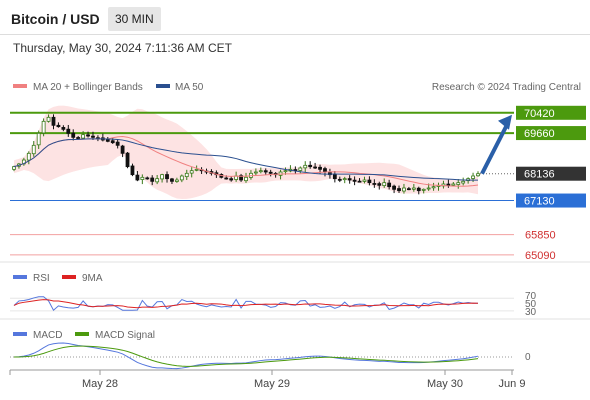 The image size is (590, 400). What do you see at coordinates (272, 384) in the screenshot?
I see `x-tick-label: May 29` at bounding box center [272, 384].